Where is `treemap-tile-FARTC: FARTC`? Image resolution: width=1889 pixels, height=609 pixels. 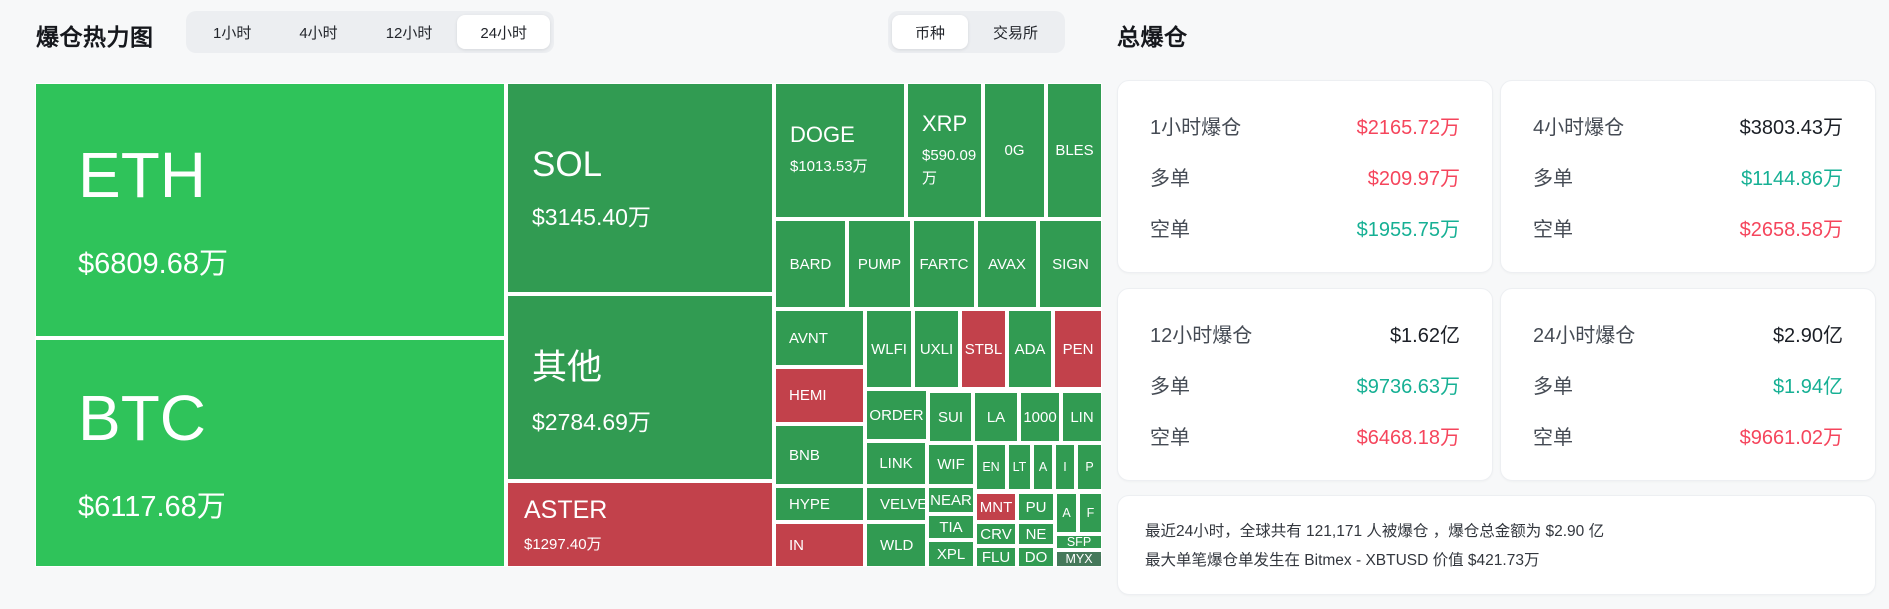
treemap-tile-FARTC: FARTC is located at coordinates (944, 264).